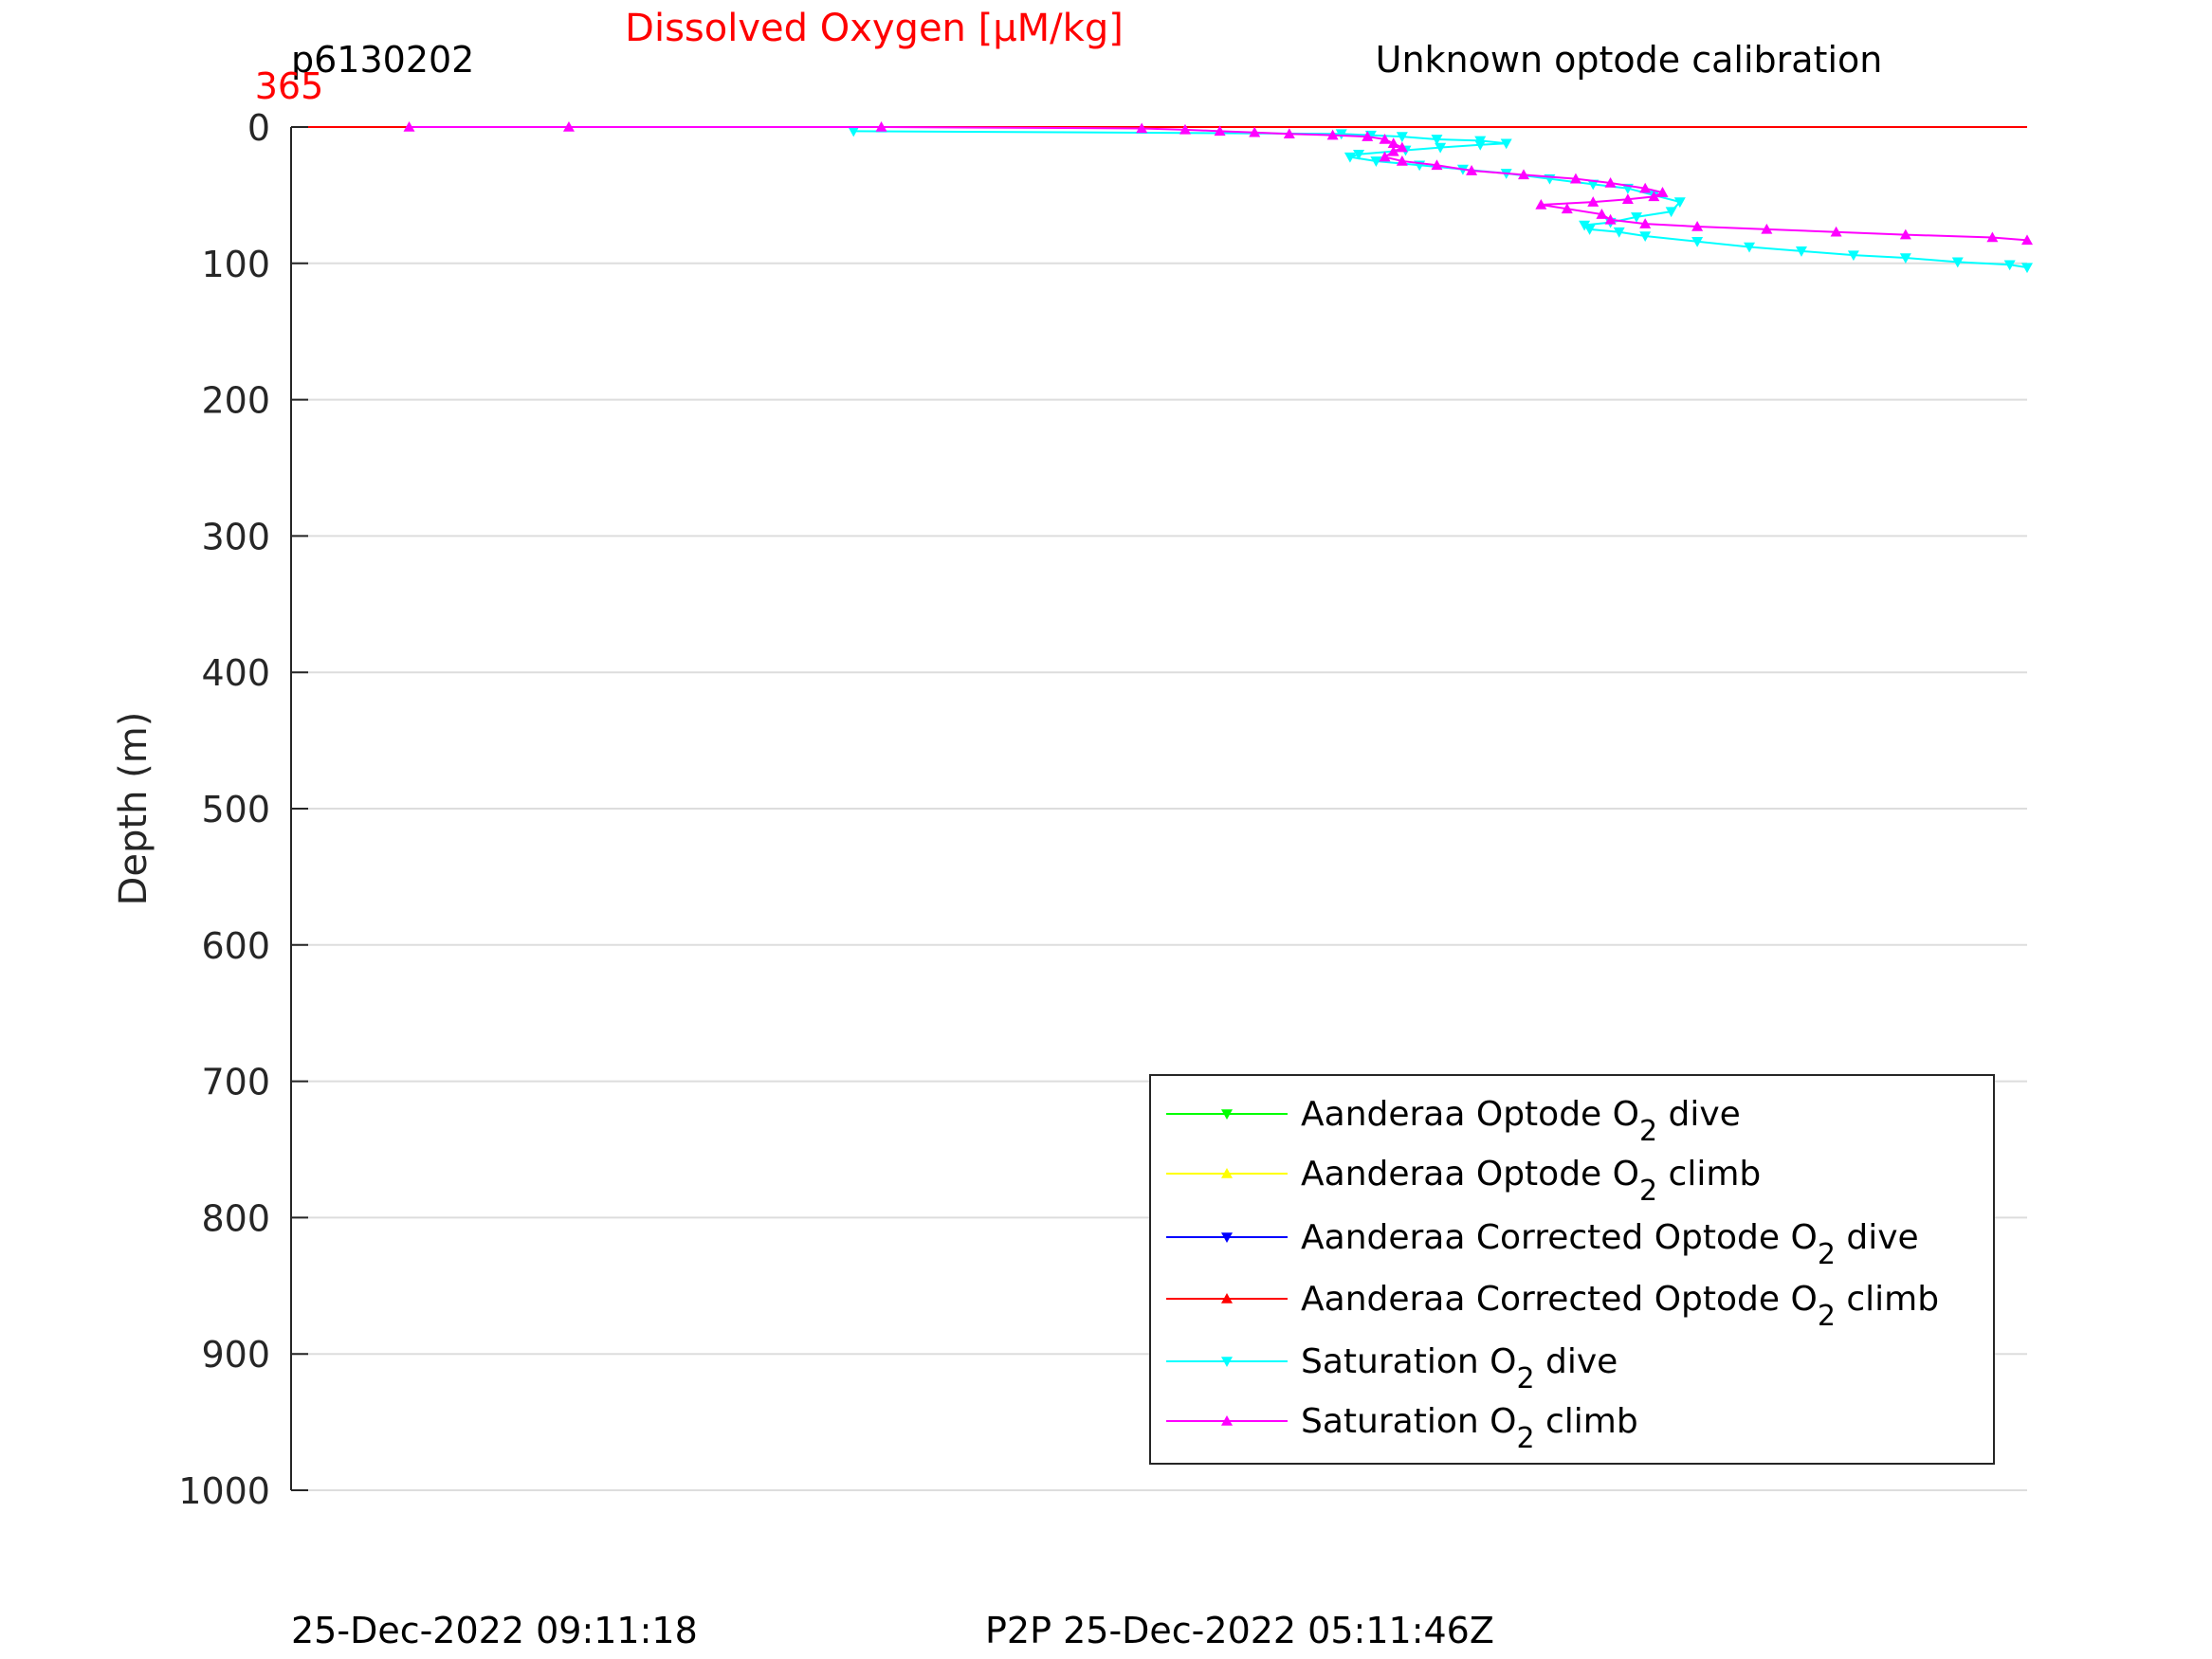 The height and width of the screenshot is (1659, 2212). I want to click on y-tick-label: 0, so click(258, 128).